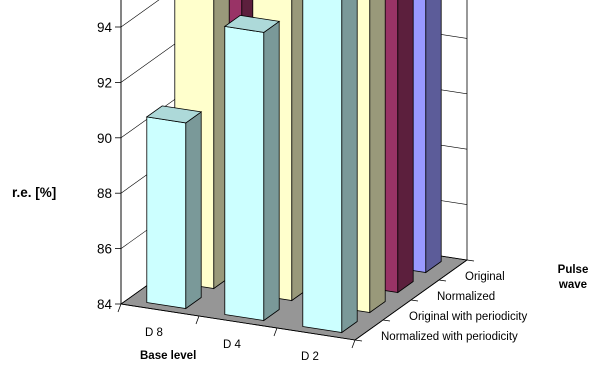 The width and height of the screenshot is (603, 378). What do you see at coordinates (104, 249) in the screenshot?
I see `y-tick-label: 86` at bounding box center [104, 249].